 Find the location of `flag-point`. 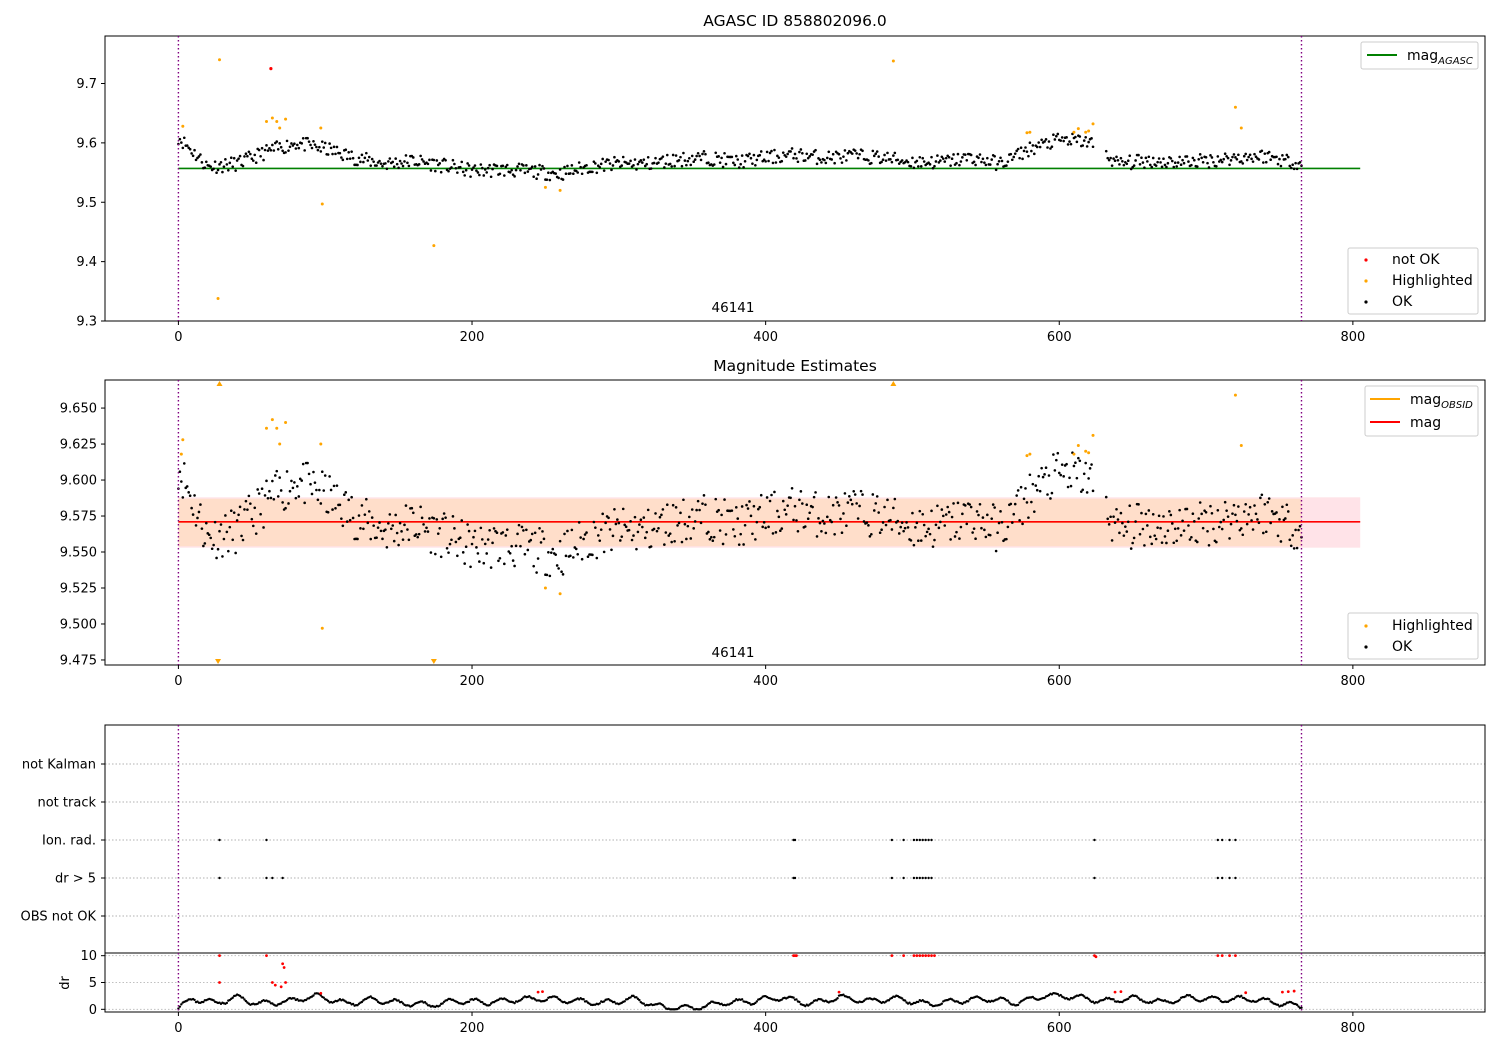

flag-point is located at coordinates (903, 840).